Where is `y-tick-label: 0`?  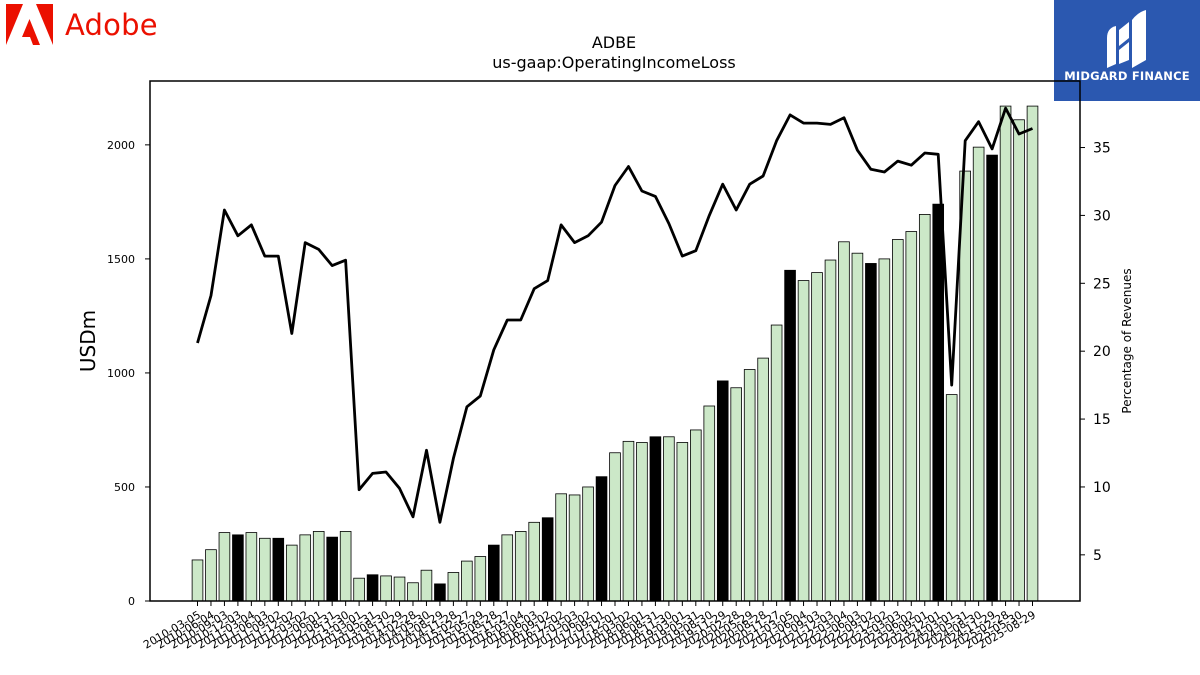 y-tick-label: 0 is located at coordinates (131, 601).